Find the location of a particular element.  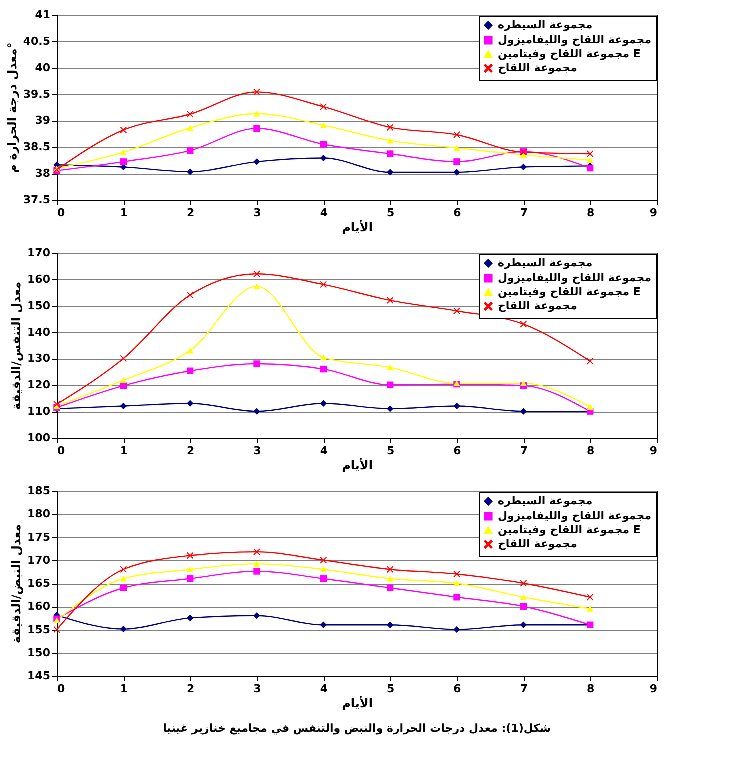

y-tick-label: 40 is located at coordinates (43, 67).